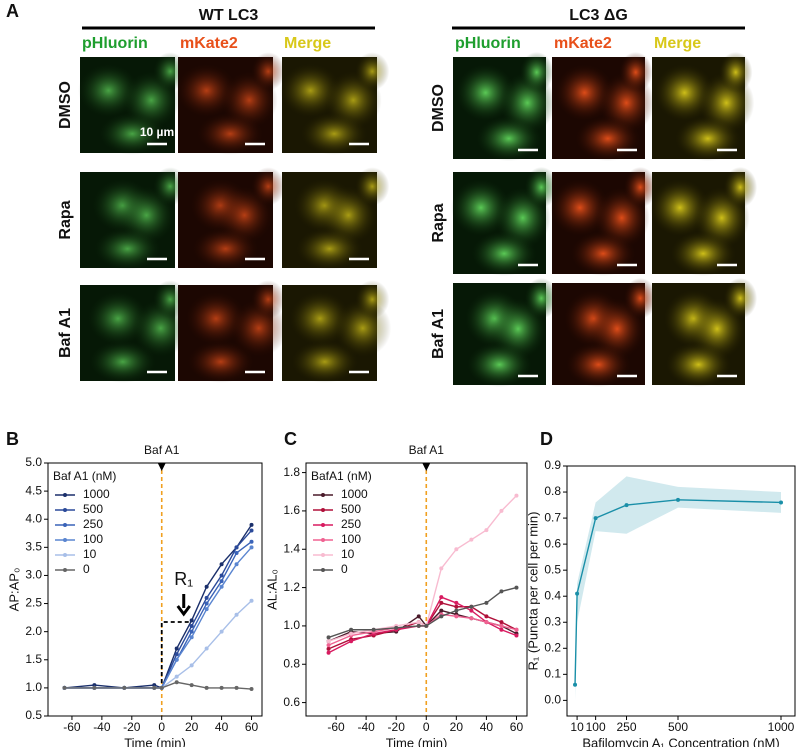 The height and width of the screenshot is (747, 800). I want to click on x-tick-label: 20, so click(457, 727).